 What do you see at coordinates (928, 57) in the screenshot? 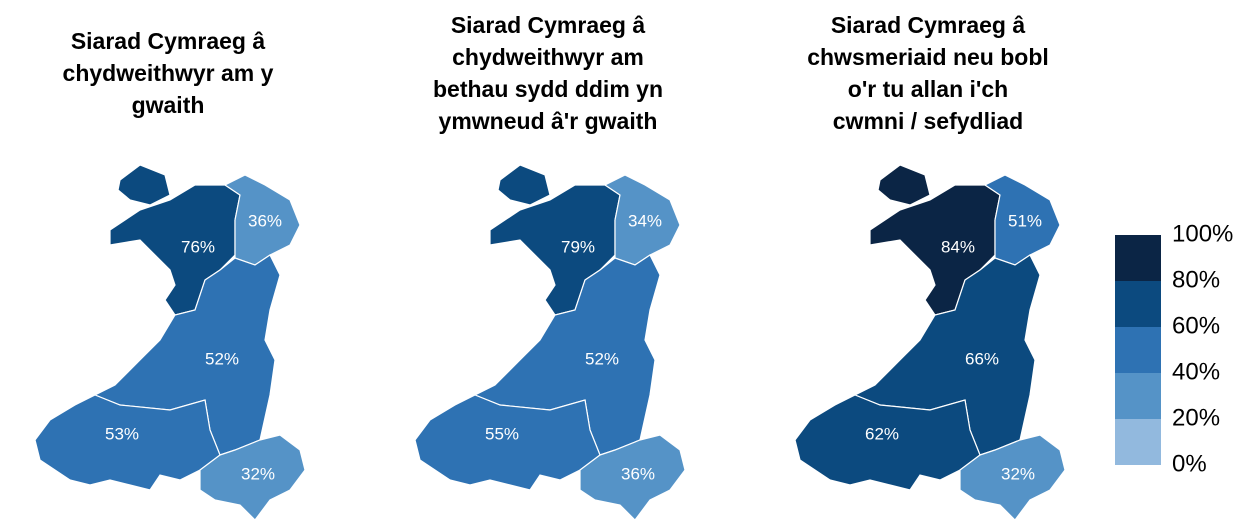
I see `panel-title: chwsmeriaid neu bobl` at bounding box center [928, 57].